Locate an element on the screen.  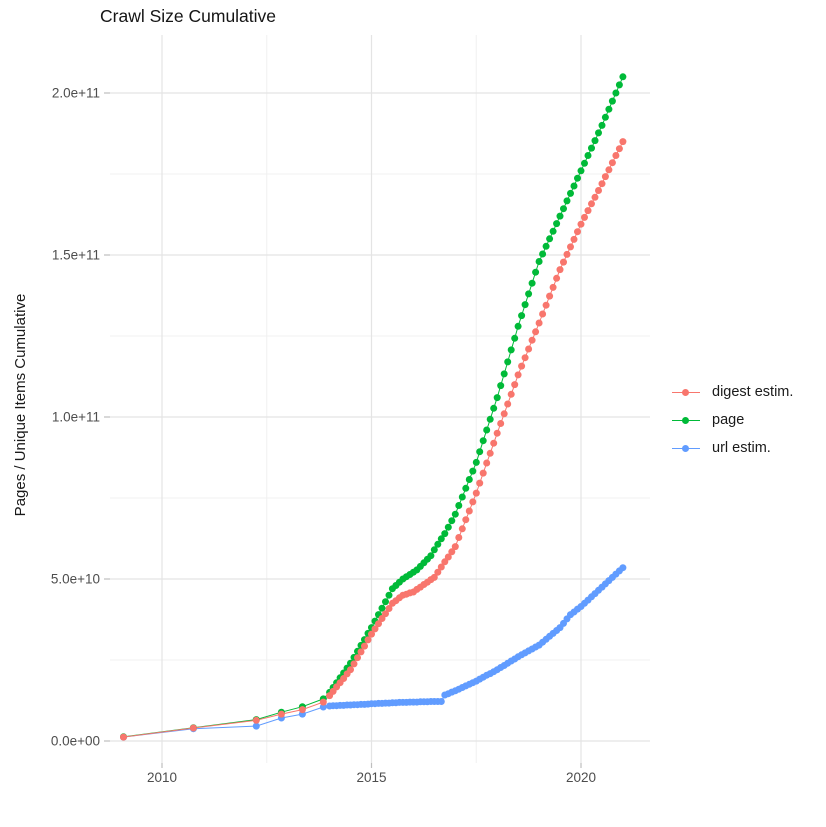
legend: digest estim. page url estim. is located at coordinates (731, 420).